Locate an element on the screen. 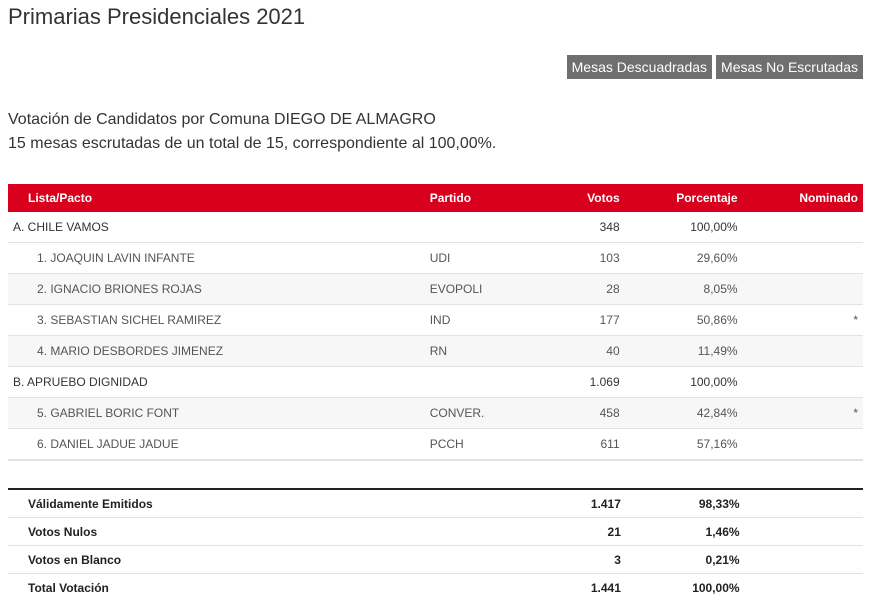 The width and height of the screenshot is (880, 606). row-votos: 348 is located at coordinates (582, 227).